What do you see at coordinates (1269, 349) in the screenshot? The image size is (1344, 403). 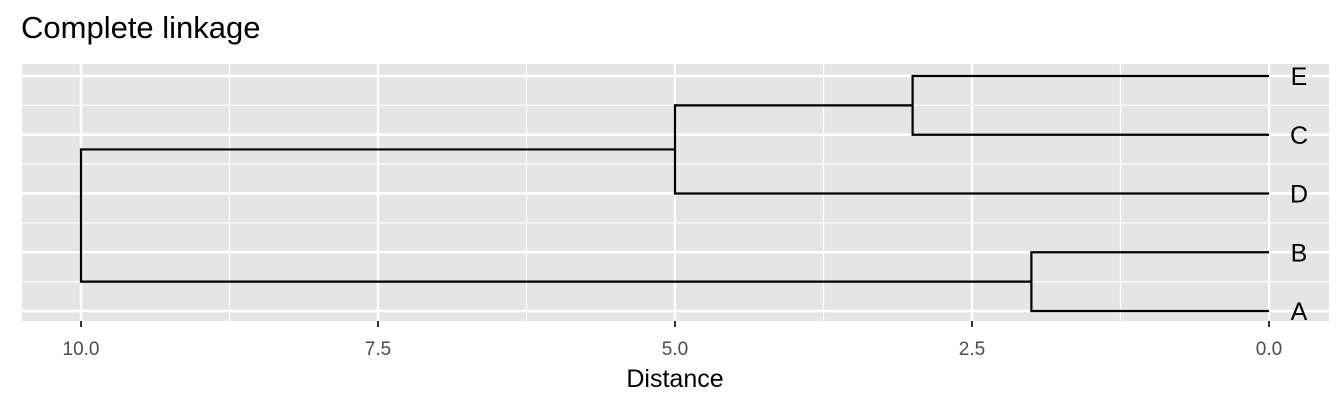 I see `x-tick-label: 0.0` at bounding box center [1269, 349].